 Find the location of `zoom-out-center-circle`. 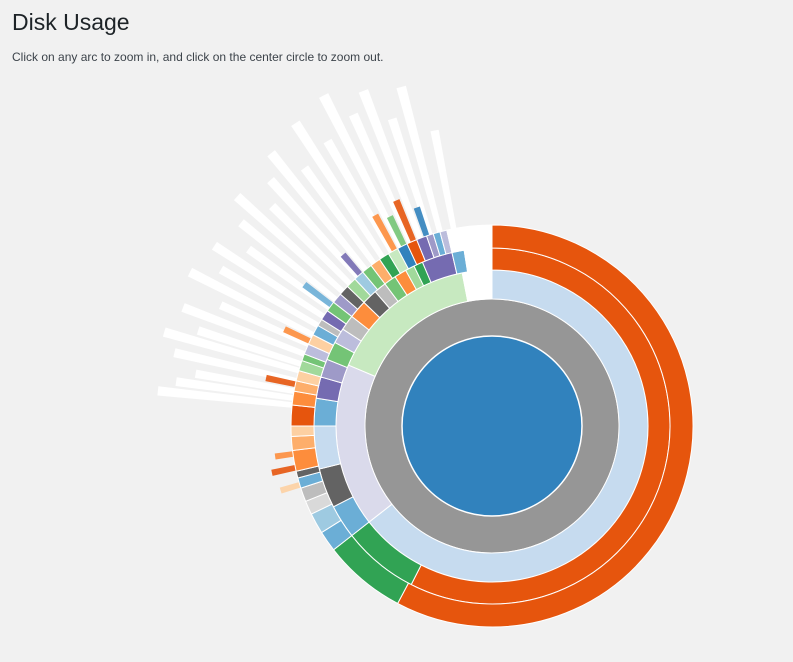

zoom-out-center-circle is located at coordinates (492, 426).